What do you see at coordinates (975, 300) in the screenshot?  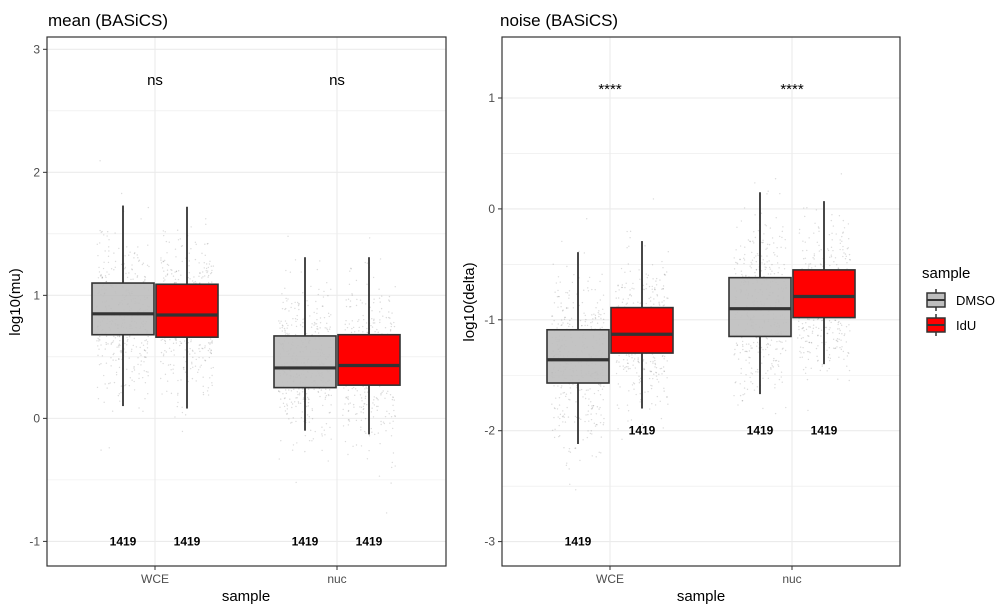 I see `legend-label-dmso: DMSO` at bounding box center [975, 300].